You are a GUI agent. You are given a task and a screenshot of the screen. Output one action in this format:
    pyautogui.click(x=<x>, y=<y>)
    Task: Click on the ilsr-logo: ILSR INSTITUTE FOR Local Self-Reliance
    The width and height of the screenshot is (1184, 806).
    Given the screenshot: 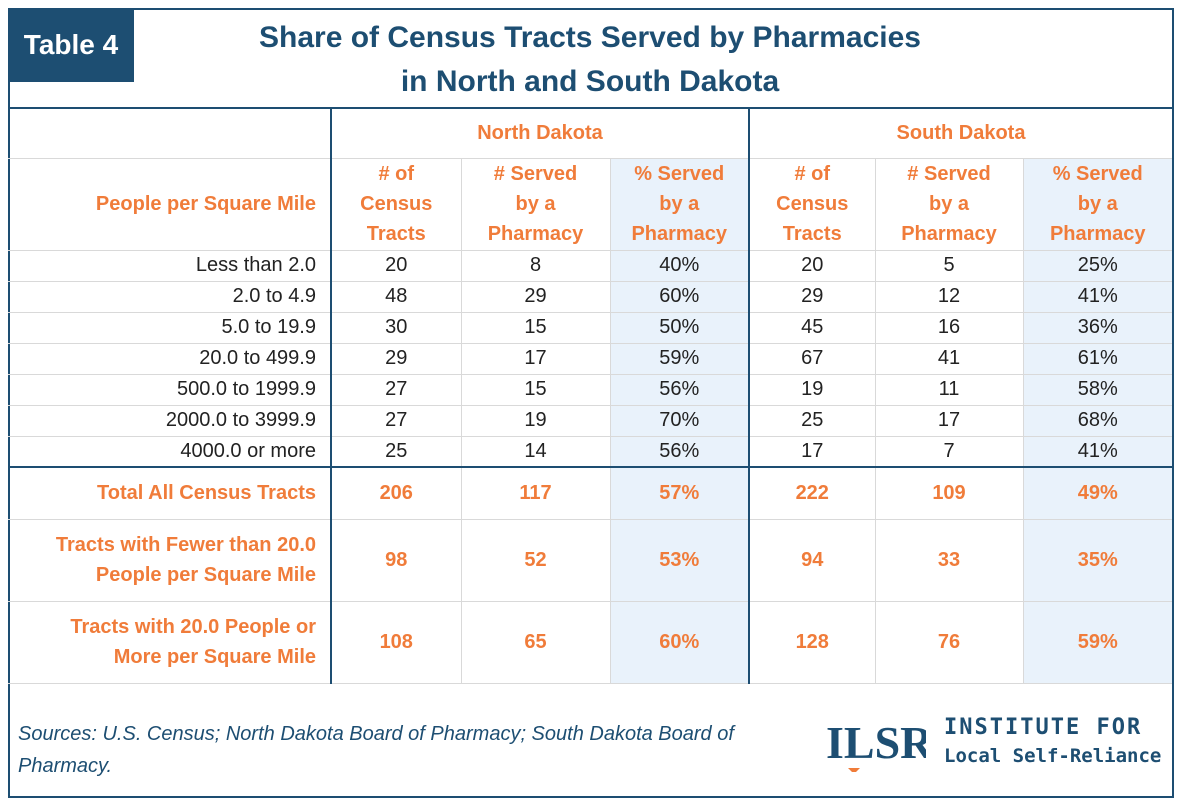 What is the action you would take?
    pyautogui.click(x=996, y=742)
    